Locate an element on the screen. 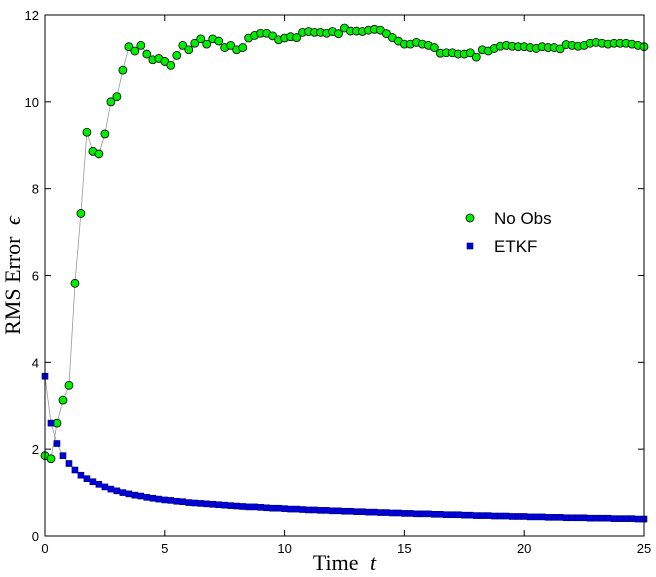  y-tick-label: 8 is located at coordinates (35, 189).